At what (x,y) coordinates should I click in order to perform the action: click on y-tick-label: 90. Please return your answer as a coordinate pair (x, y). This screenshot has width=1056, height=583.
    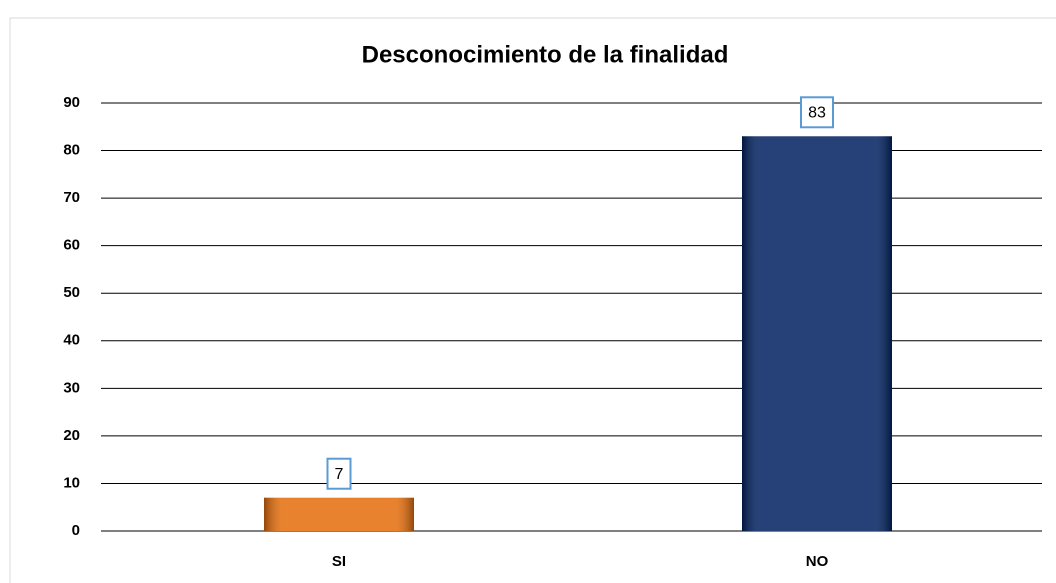
    Looking at the image, I should click on (71, 102).